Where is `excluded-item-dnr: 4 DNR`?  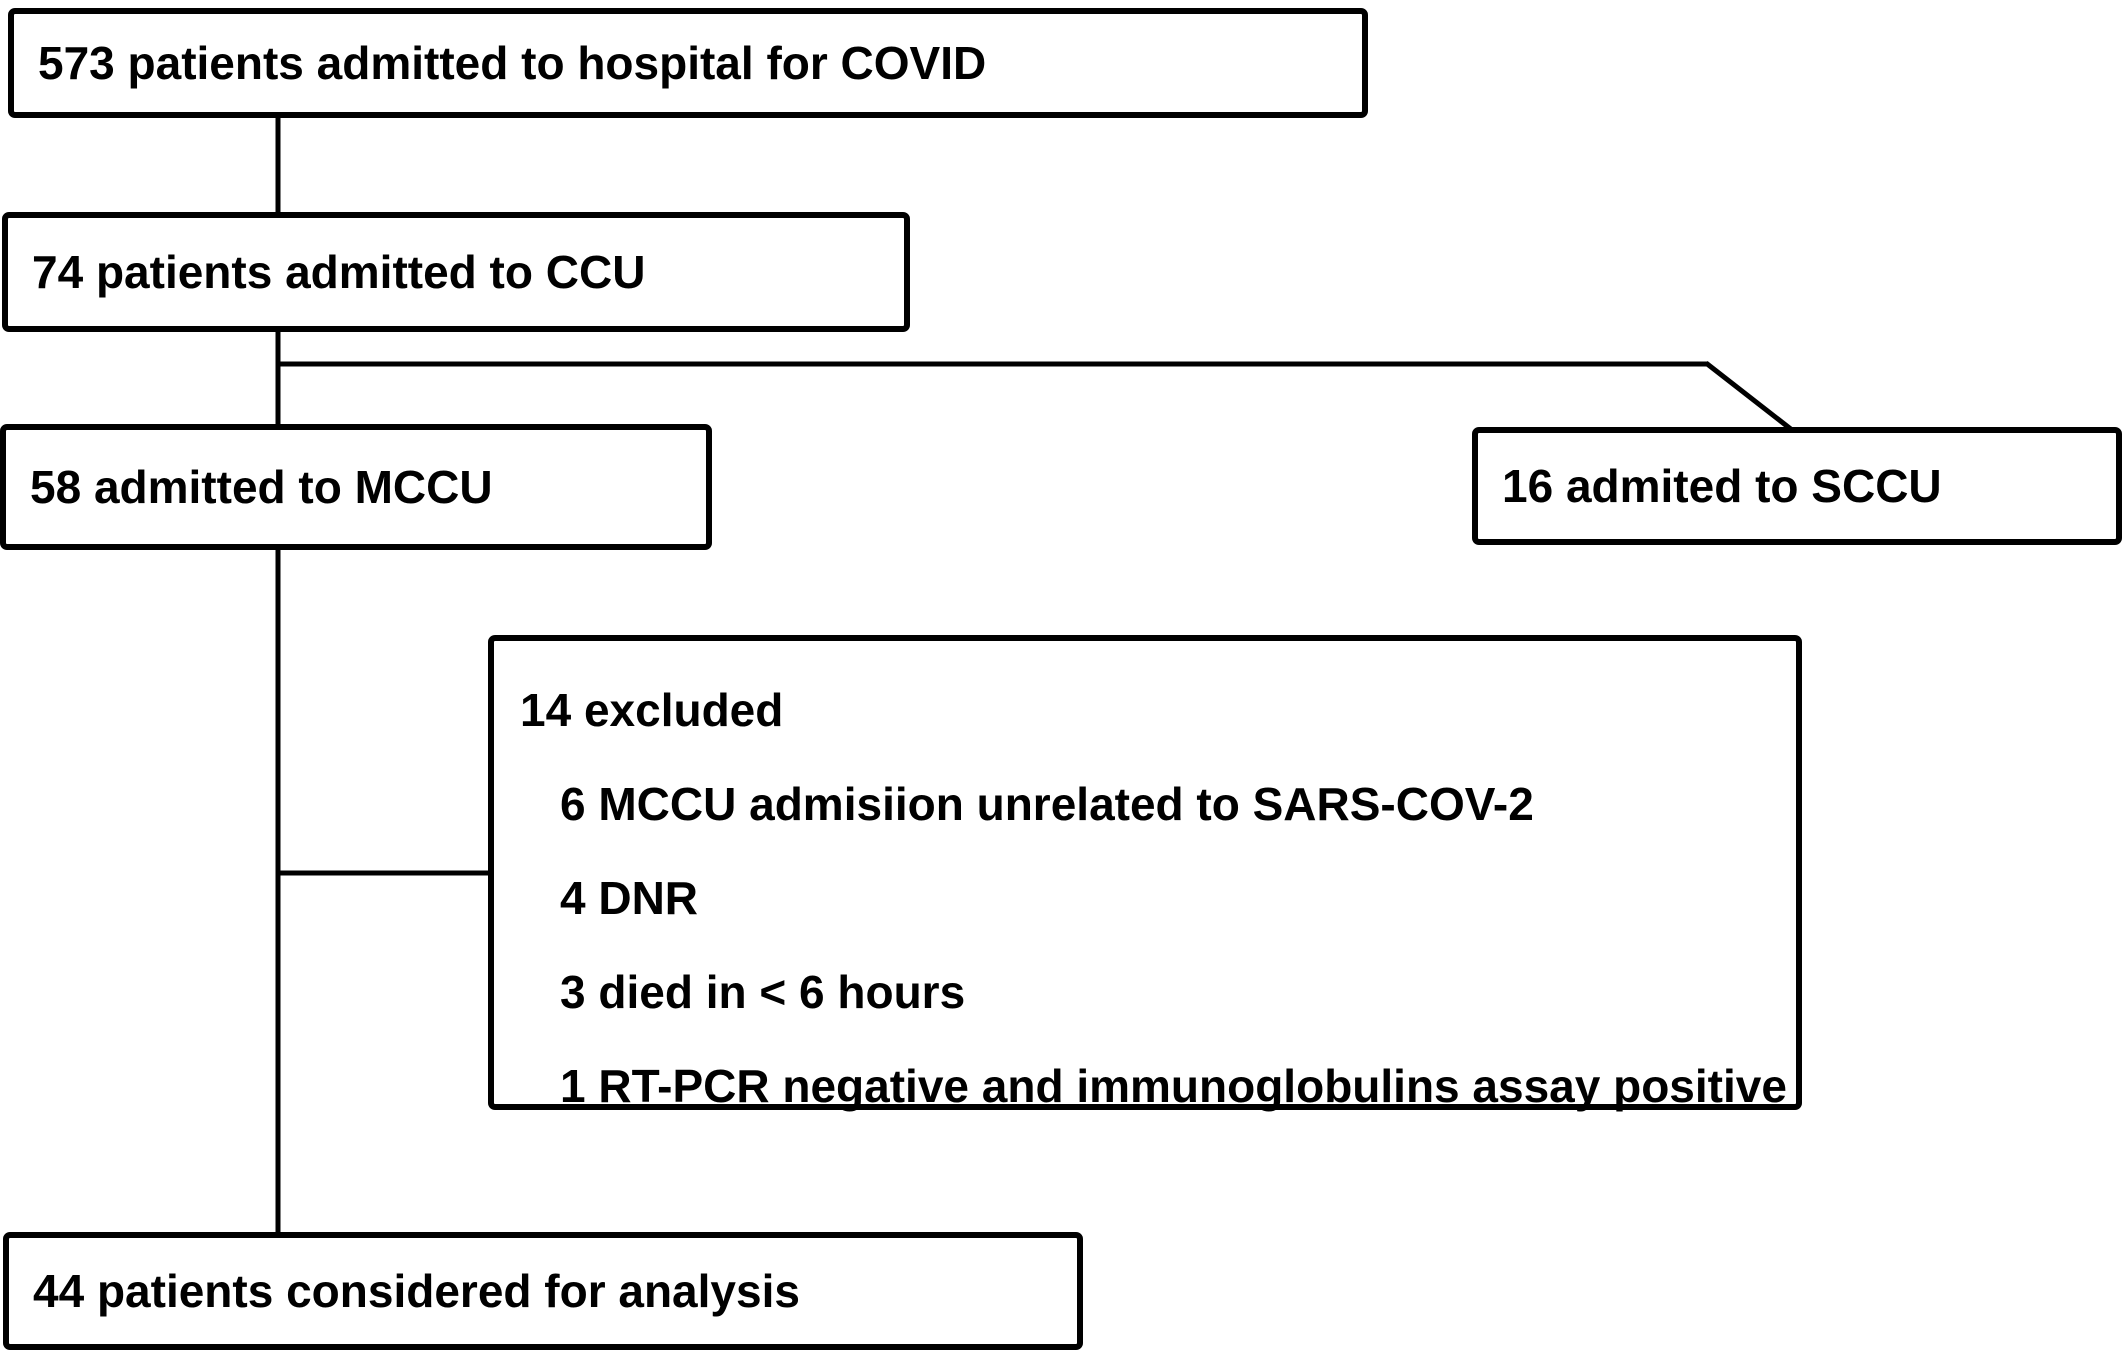 excluded-item-dnr: 4 DNR is located at coordinates (629, 898).